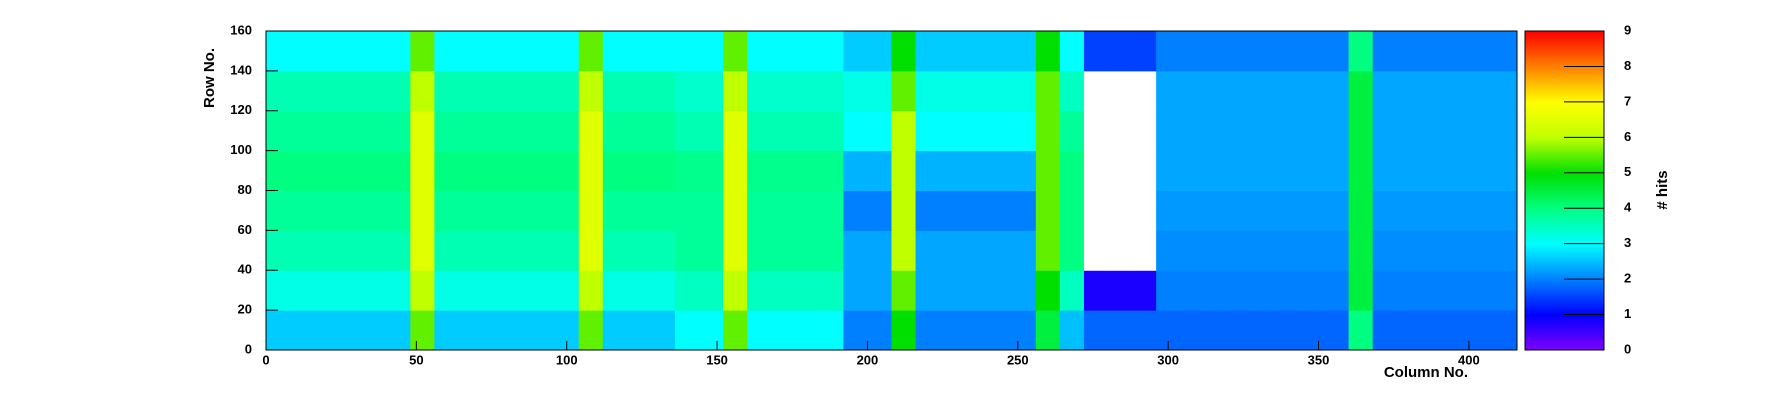 This screenshot has width=1784, height=412. Describe the element at coordinates (1662, 189) in the screenshot. I see `colorbar-label: # hits` at that location.